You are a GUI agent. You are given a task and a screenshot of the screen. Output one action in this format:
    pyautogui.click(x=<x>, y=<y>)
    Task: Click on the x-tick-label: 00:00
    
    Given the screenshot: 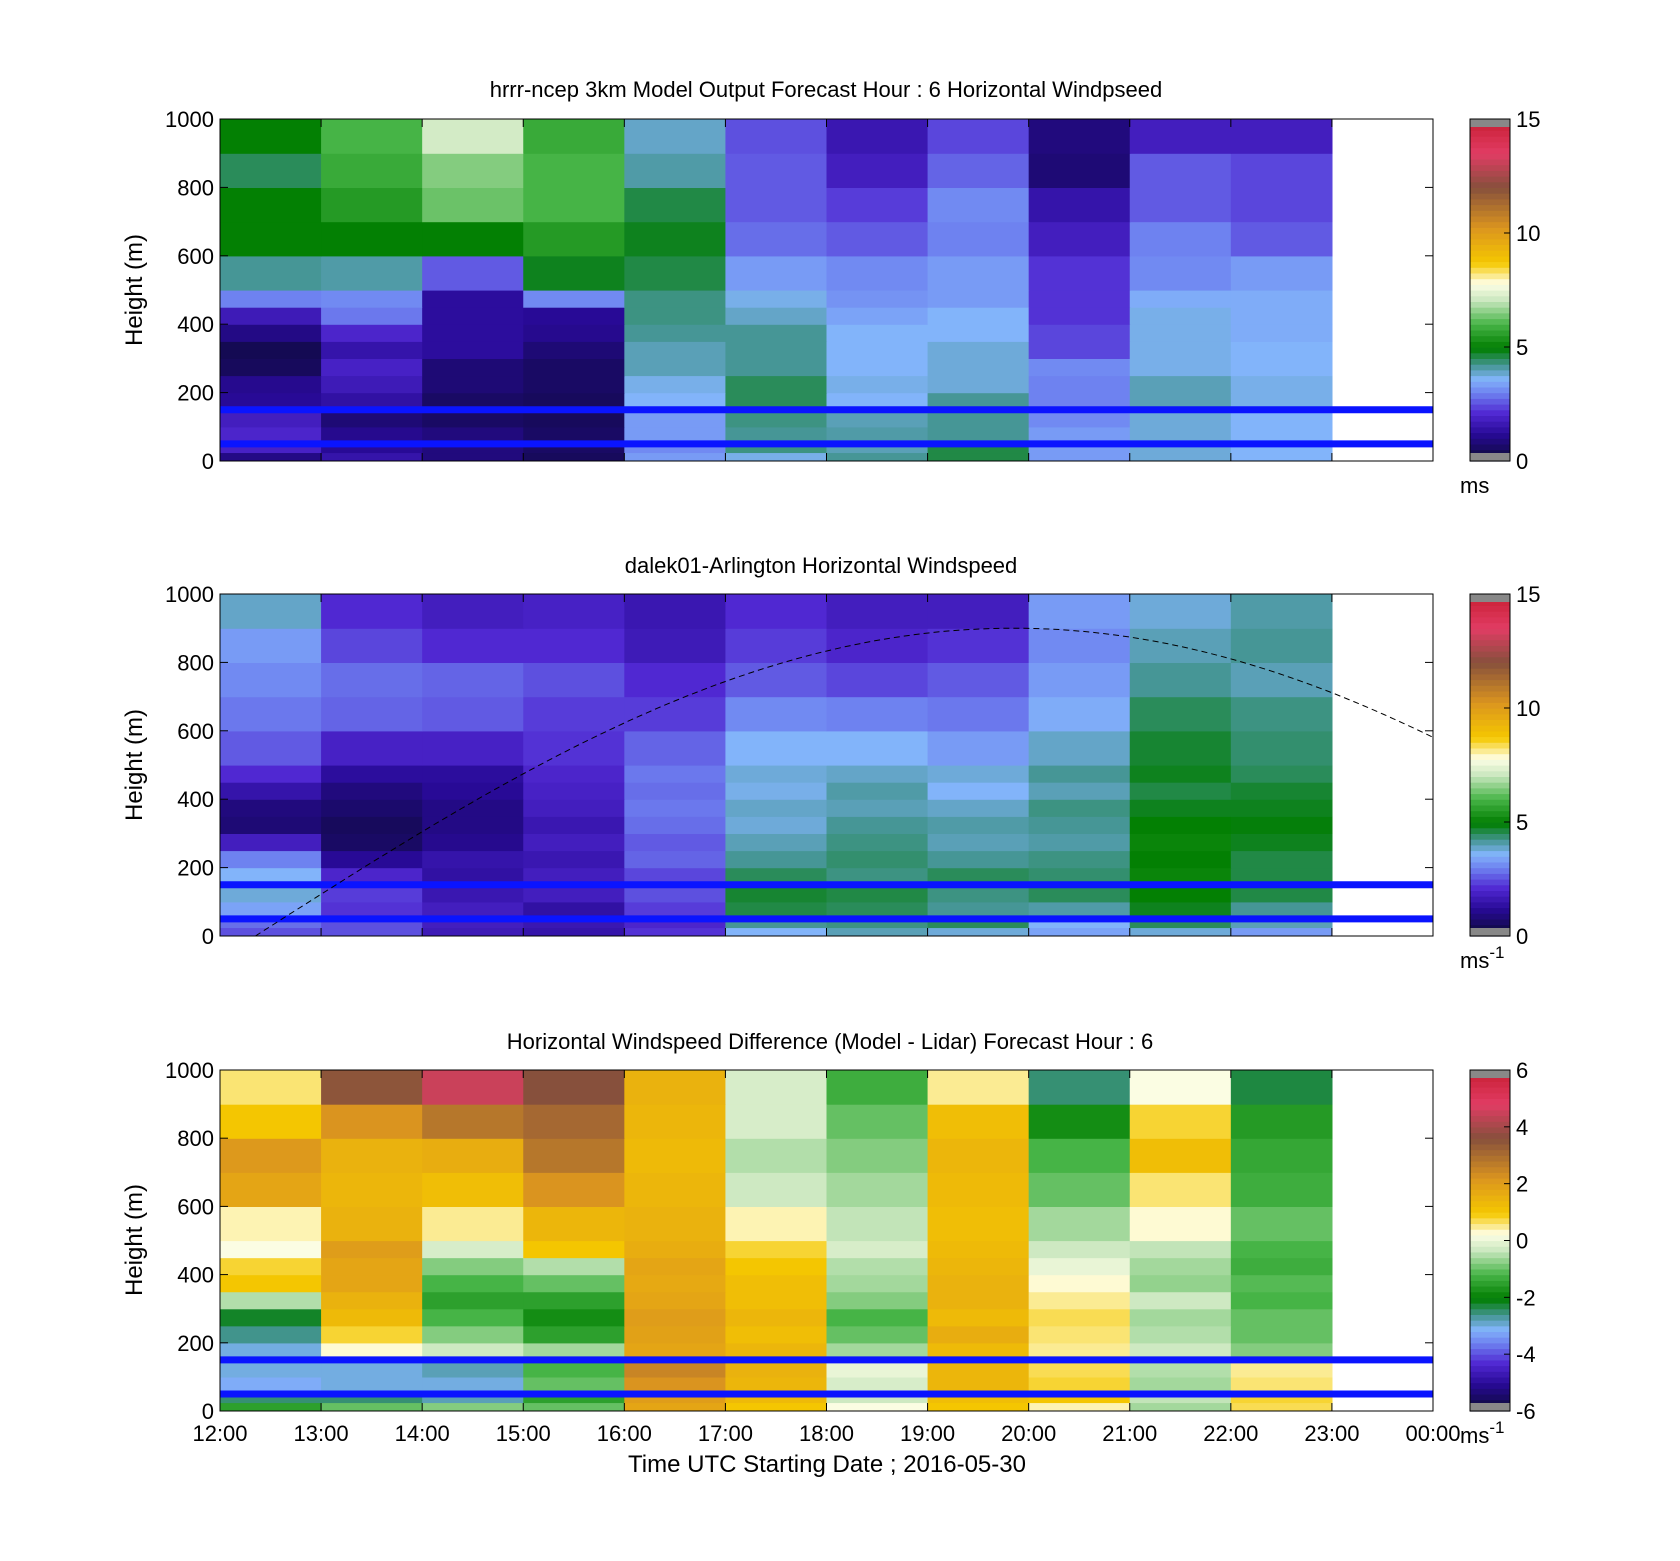 What is the action you would take?
    pyautogui.click(x=1432, y=1433)
    